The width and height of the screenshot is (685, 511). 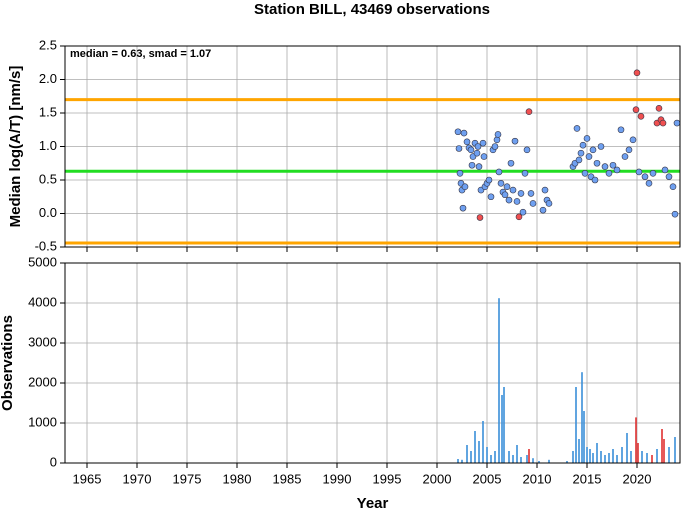 I want to click on x-tick-label: 2010, so click(x=537, y=478).